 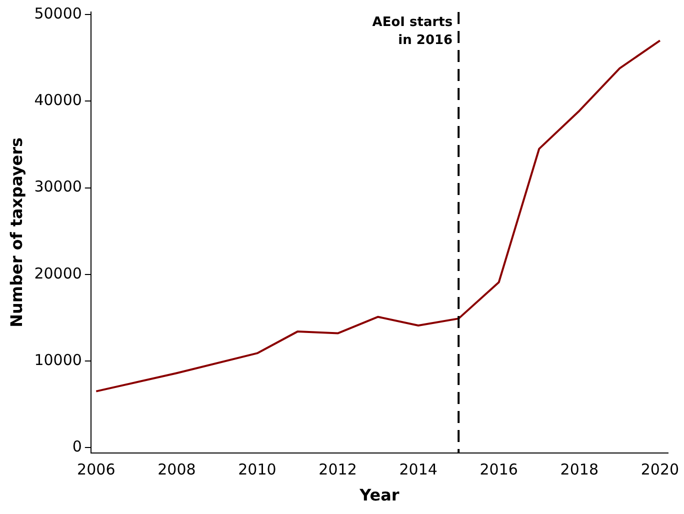 I want to click on y-tick-label: 10000, so click(x=58, y=359).